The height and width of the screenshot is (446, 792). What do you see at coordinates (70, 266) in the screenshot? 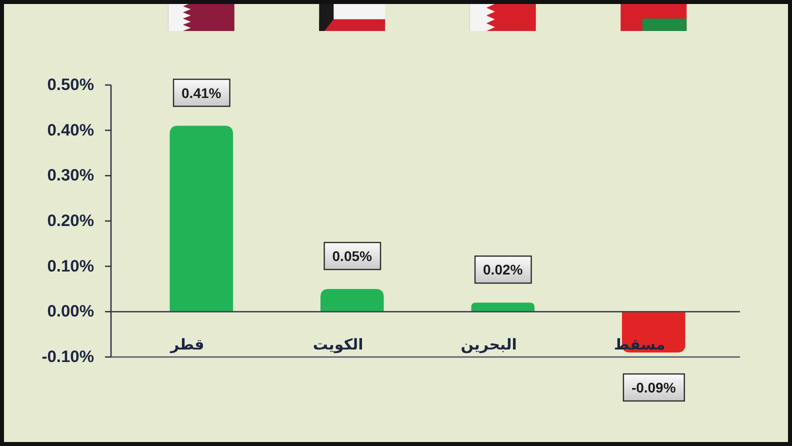
I see `y-tick-label: 0.10%` at bounding box center [70, 266].